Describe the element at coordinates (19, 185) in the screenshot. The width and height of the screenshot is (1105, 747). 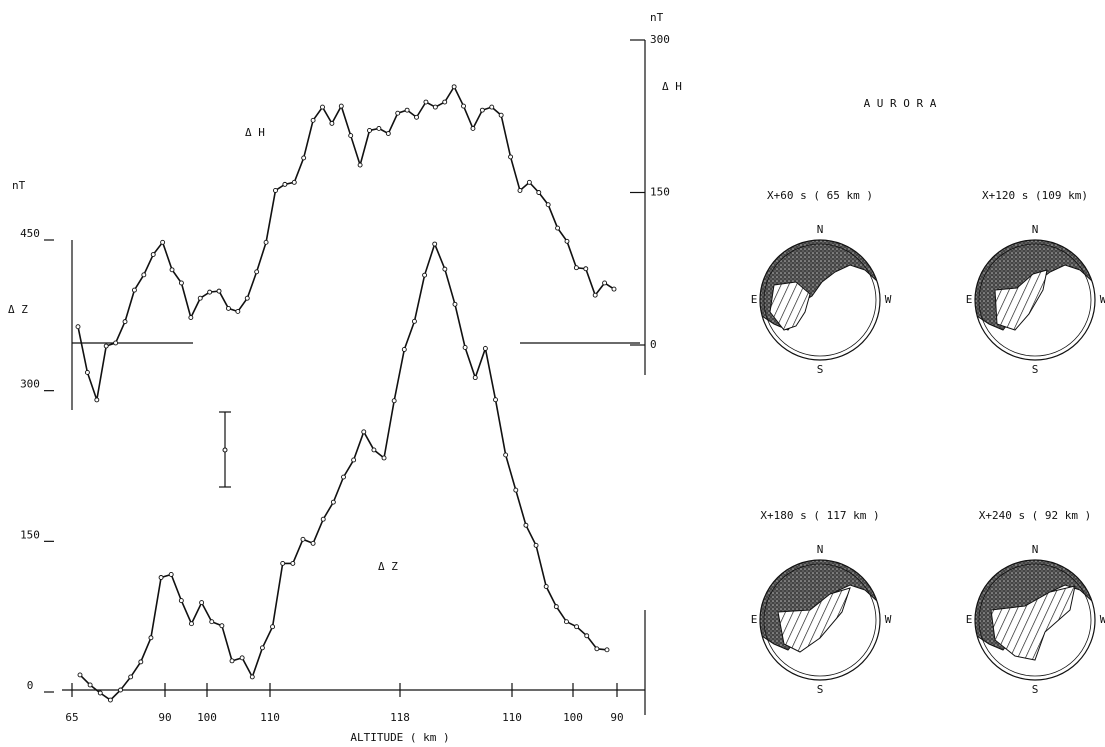
I see `y-axis-unit: nT` at that location.